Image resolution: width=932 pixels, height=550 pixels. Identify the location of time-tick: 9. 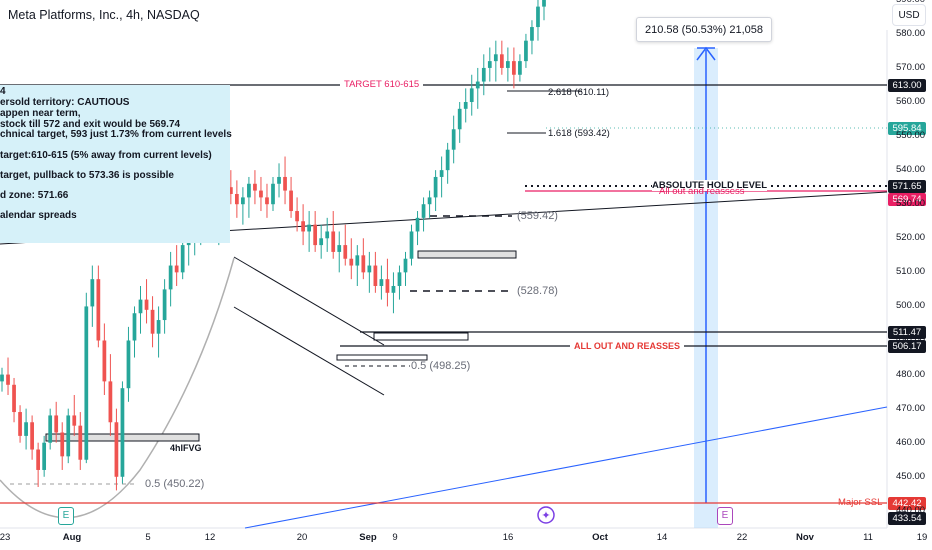
(395, 537).